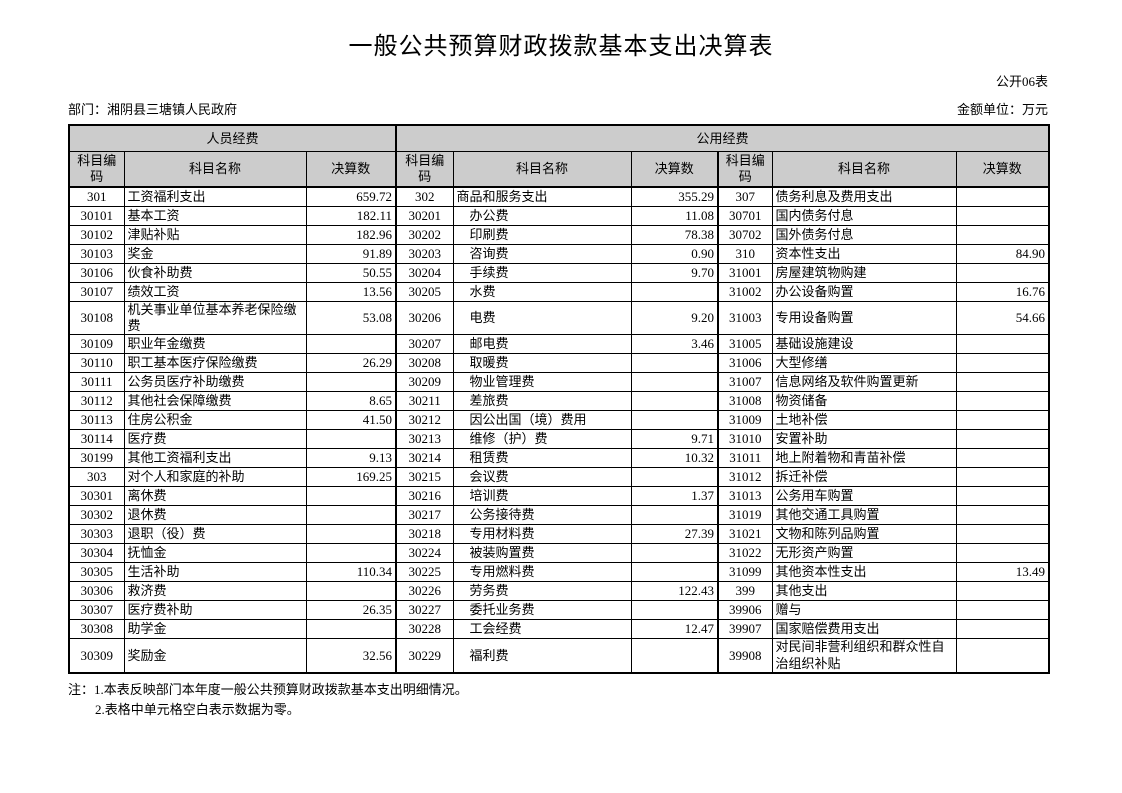 The width and height of the screenshot is (1122, 793). What do you see at coordinates (542, 439) in the screenshot?
I see `cell-subject-name: 维修（护）费` at bounding box center [542, 439].